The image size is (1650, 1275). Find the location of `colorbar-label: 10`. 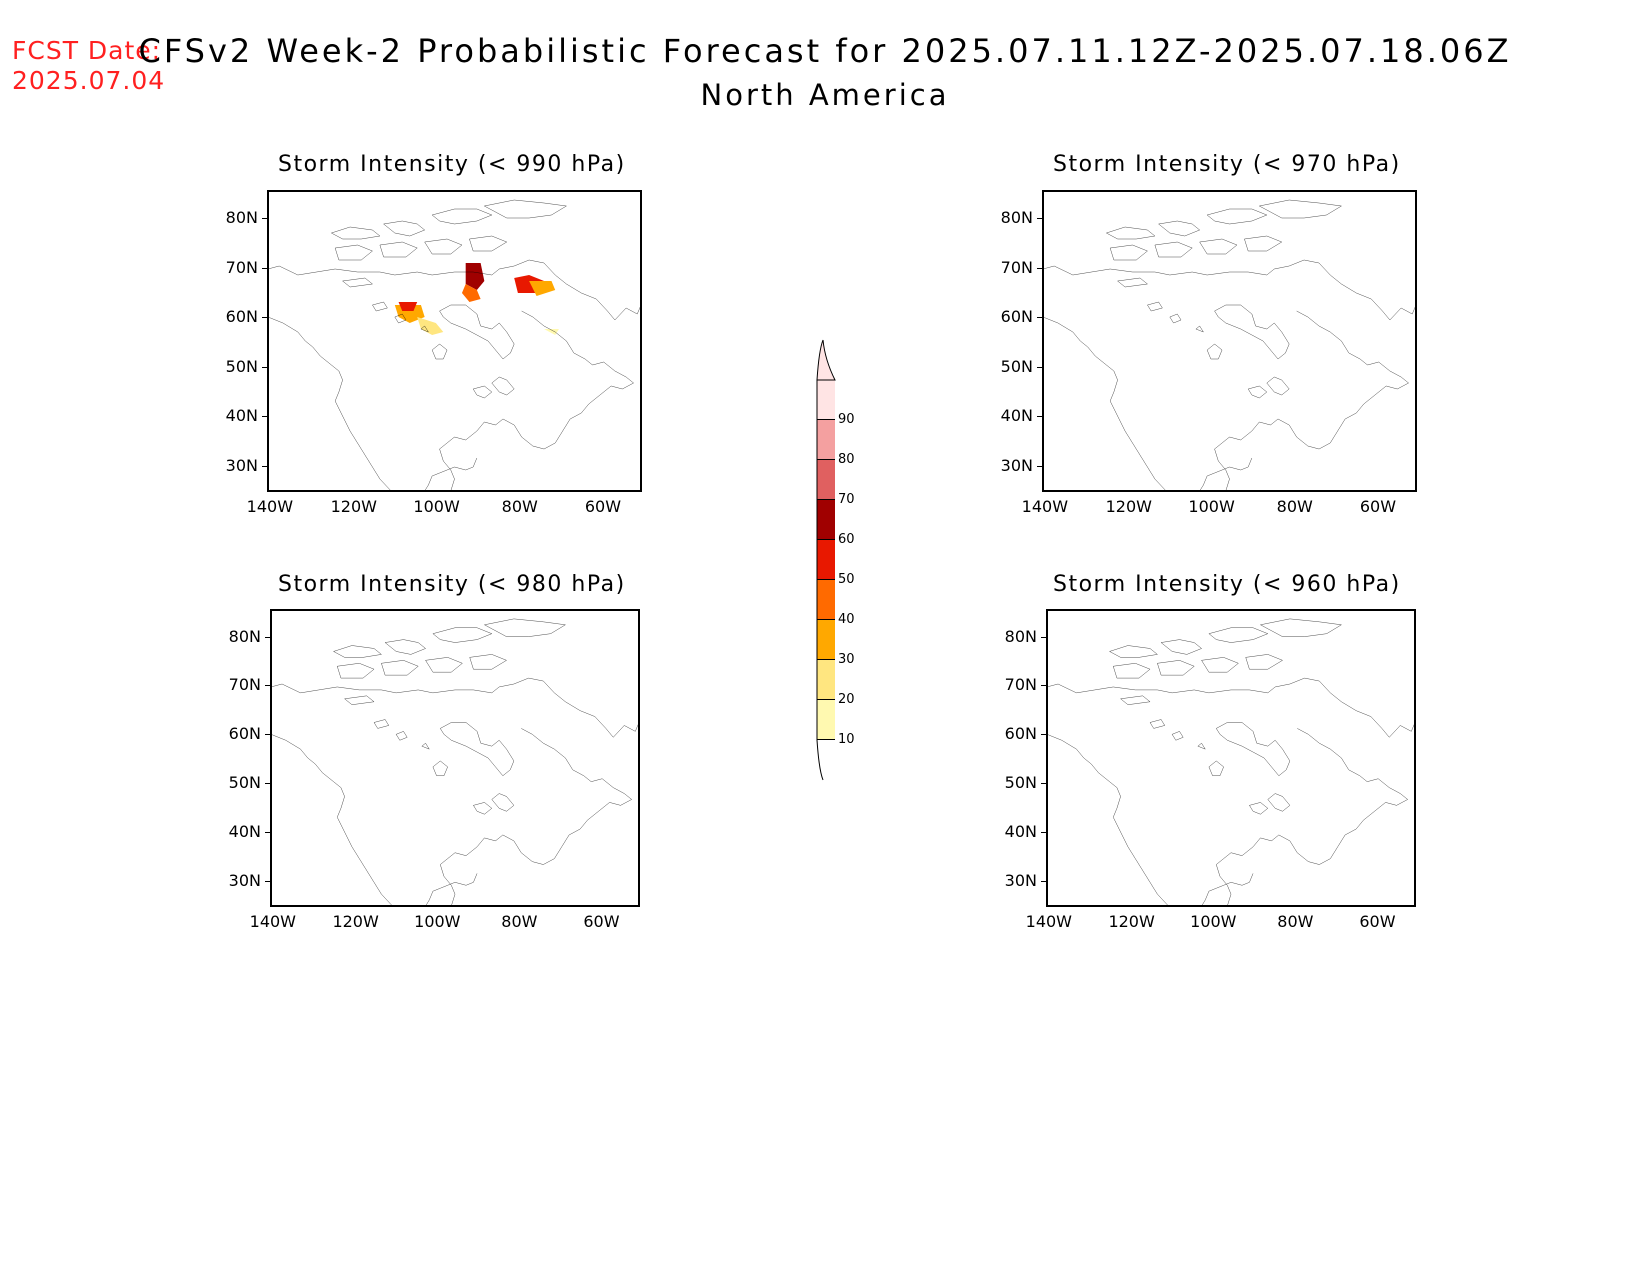

colorbar-label: 10 is located at coordinates (846, 739).